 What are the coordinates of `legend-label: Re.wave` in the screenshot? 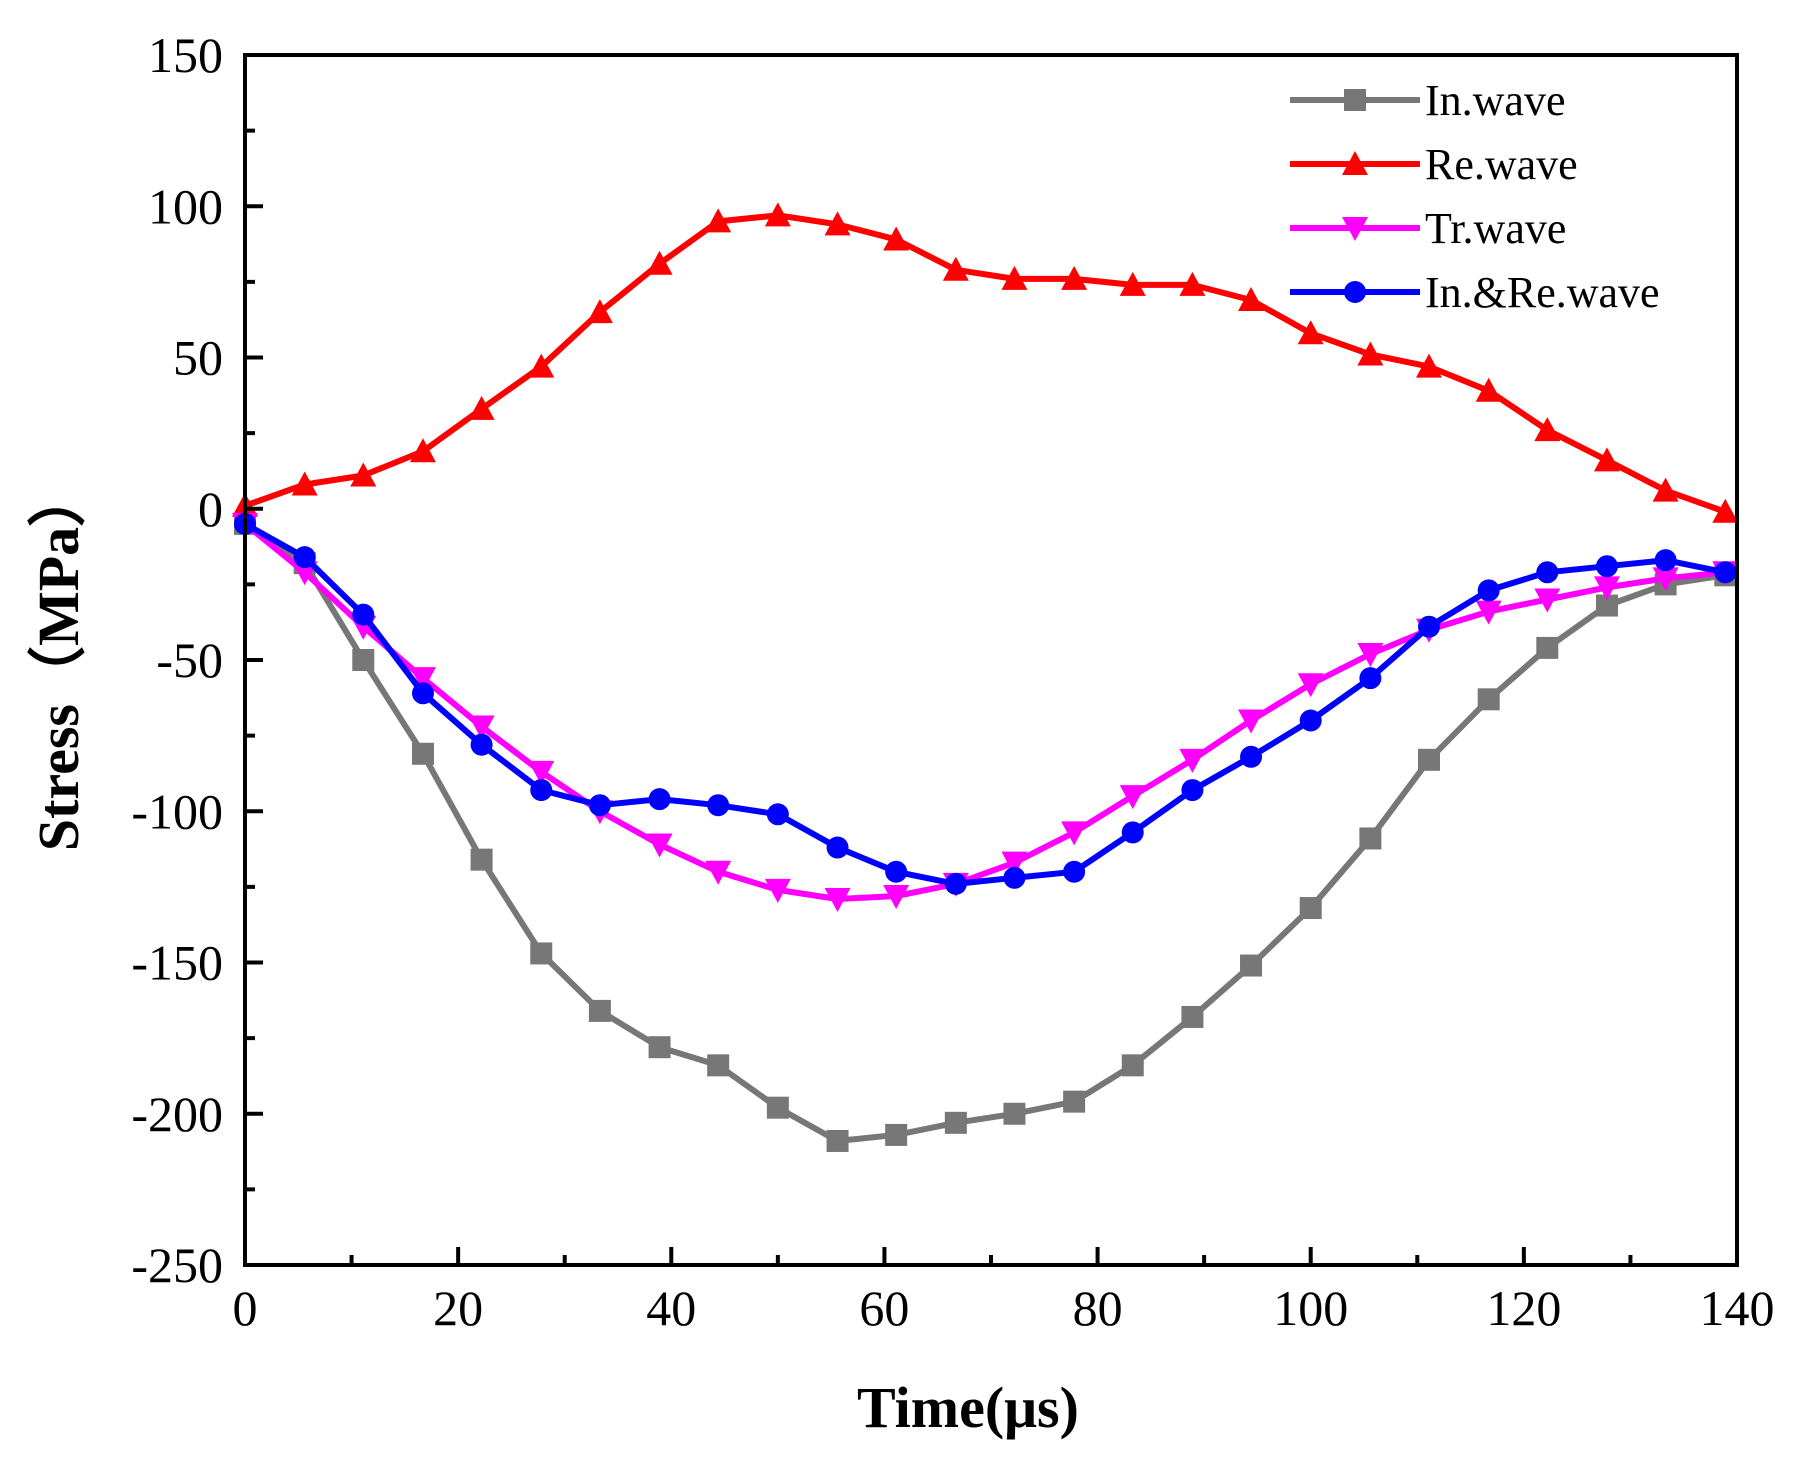 It's located at (1501, 164).